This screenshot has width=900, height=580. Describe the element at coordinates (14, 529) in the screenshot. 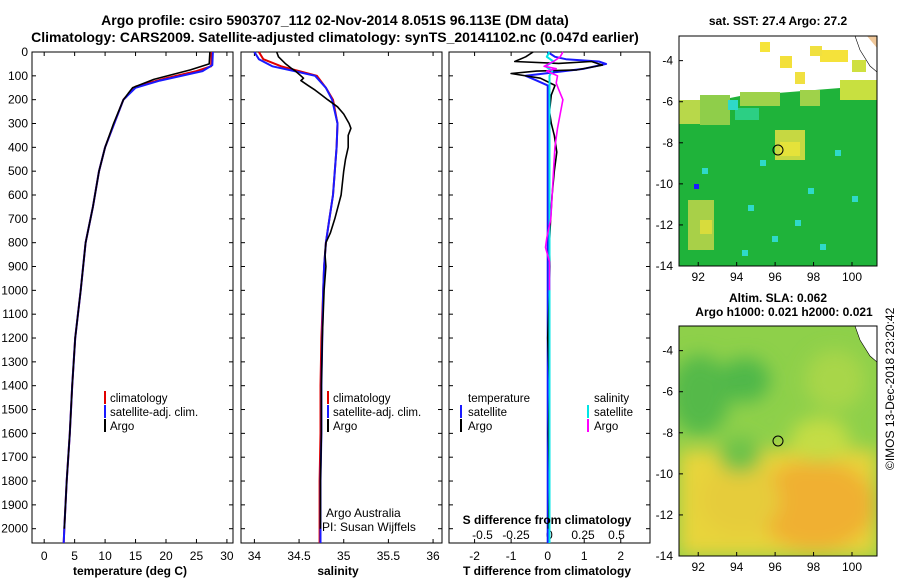

I see `y-tick-label: 2000` at that location.